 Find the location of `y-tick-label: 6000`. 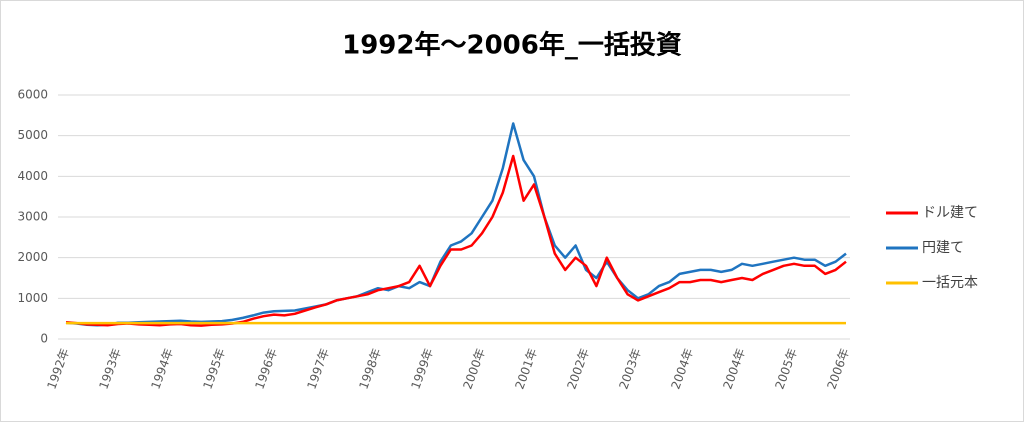

y-tick-label: 6000 is located at coordinates (32, 95).